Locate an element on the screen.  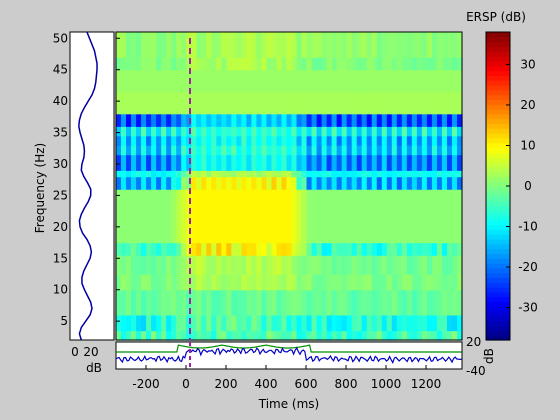
colorbar-tick-label: -30 is located at coordinates (528, 308).